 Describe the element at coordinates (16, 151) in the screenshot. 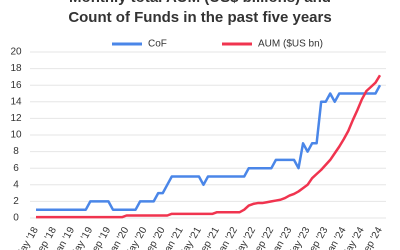

I see `y-tick-label: 8` at that location.